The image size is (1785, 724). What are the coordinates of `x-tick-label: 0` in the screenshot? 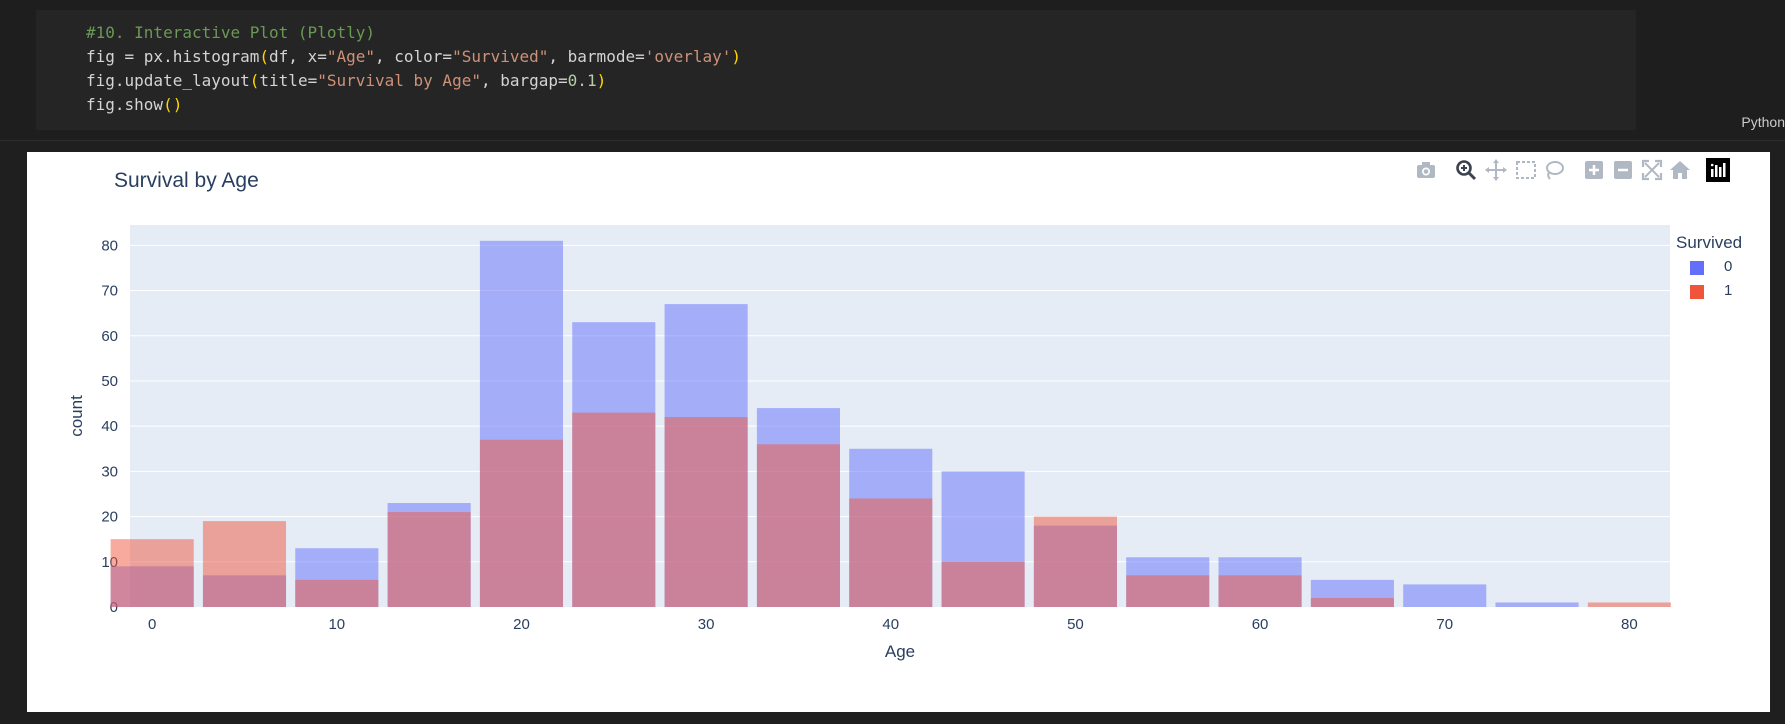 It's located at (152, 624).